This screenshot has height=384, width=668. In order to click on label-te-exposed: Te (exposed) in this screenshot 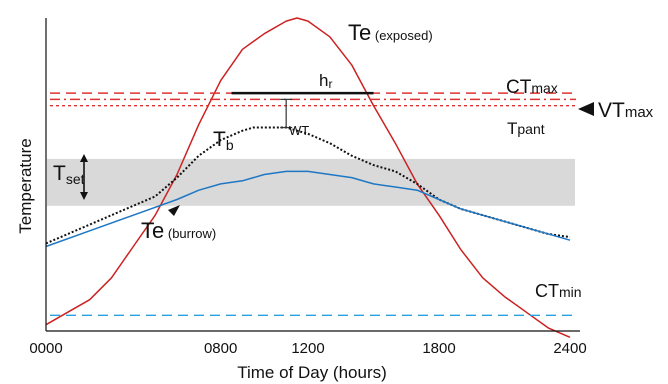, I will do `click(390, 32)`.